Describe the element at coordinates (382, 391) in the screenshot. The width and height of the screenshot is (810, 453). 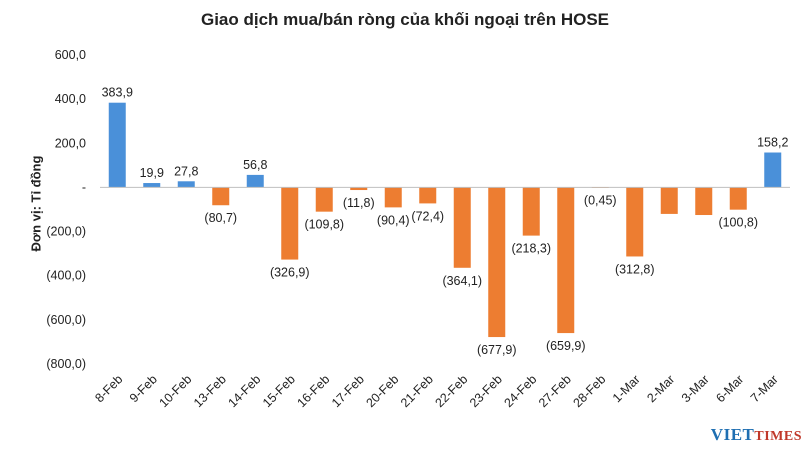
I see `x-tick-label: 20-Feb` at that location.